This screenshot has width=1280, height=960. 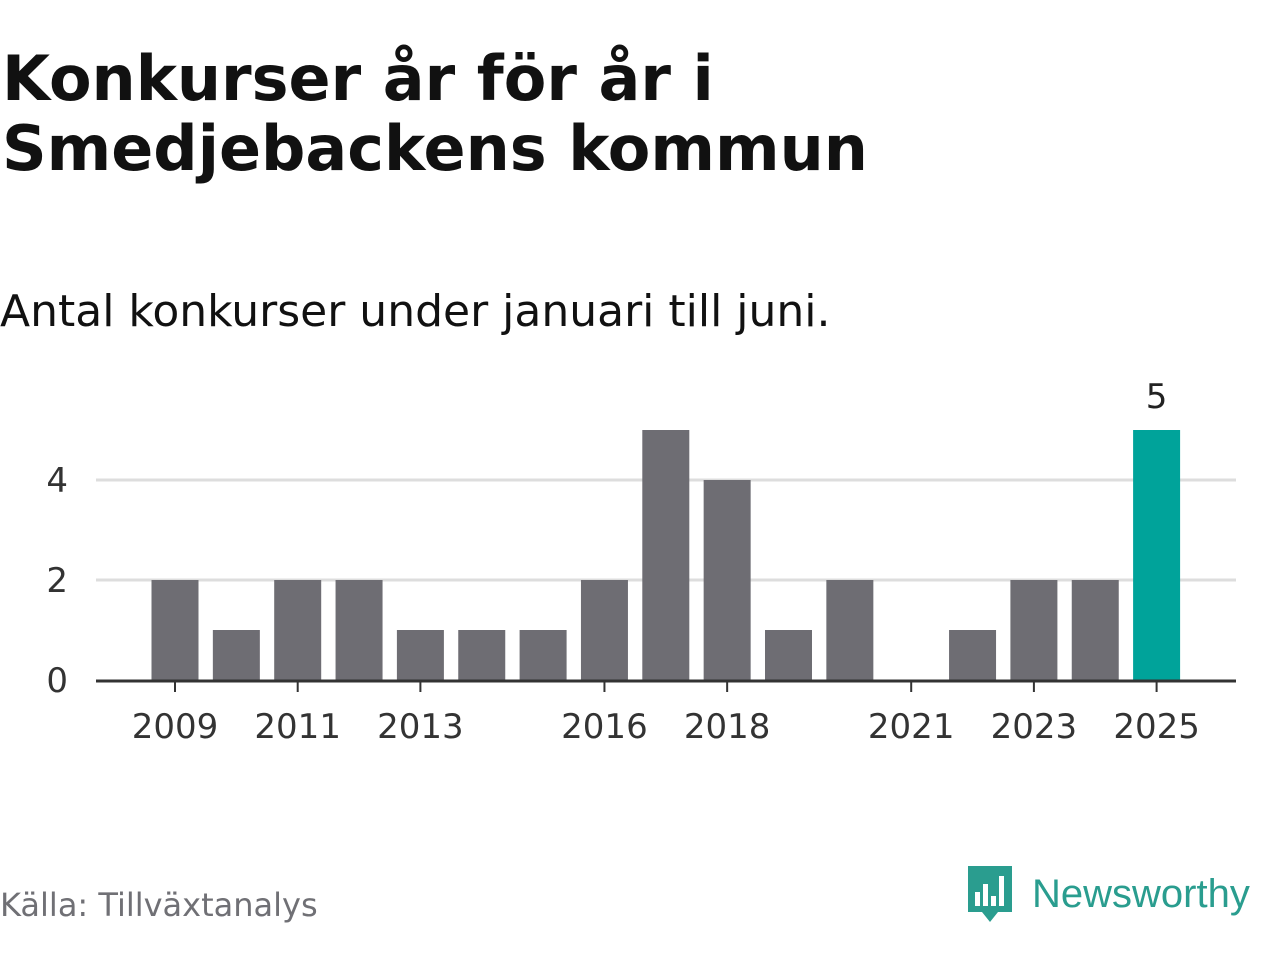 What do you see at coordinates (415, 311) in the screenshot?
I see `chart-subtitle: Antal konkurser under januari till juni.` at bounding box center [415, 311].